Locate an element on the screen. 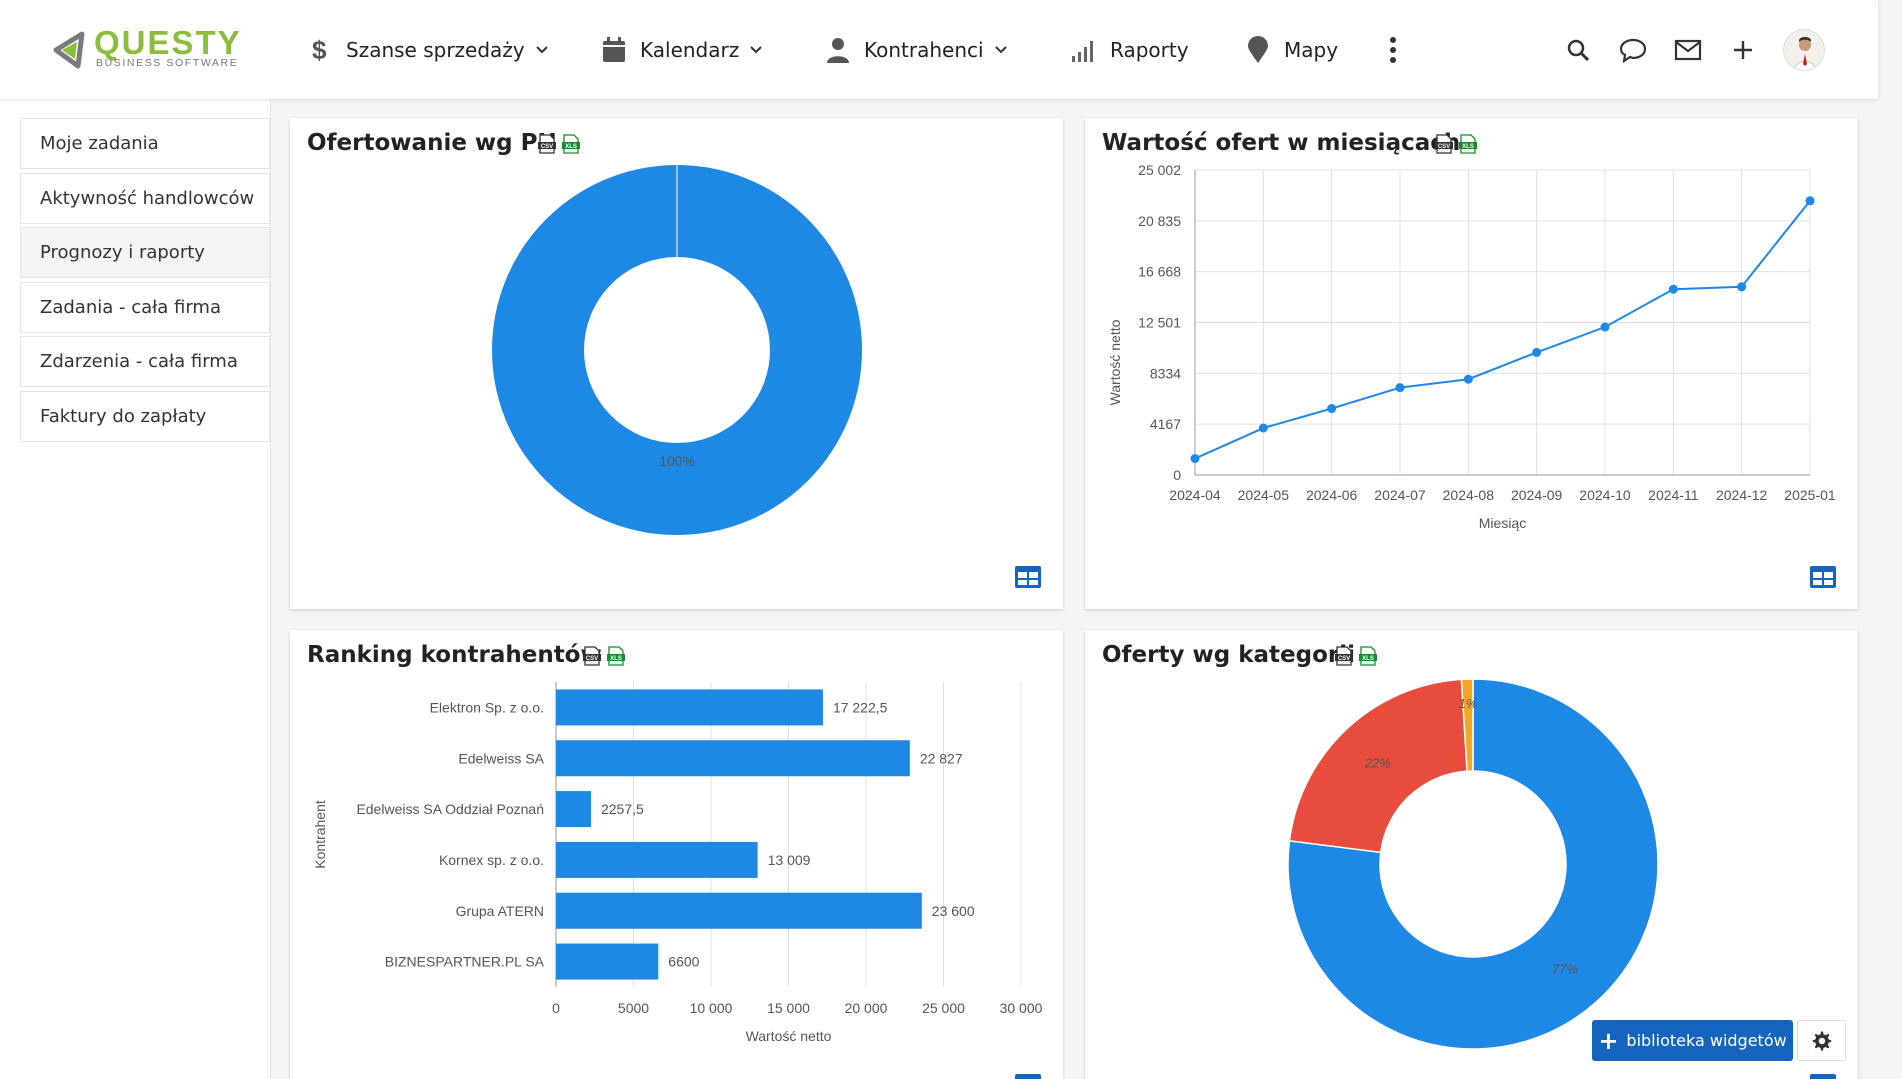 The width and height of the screenshot is (1902, 1079). nav-label: Raporty is located at coordinates (1149, 50).